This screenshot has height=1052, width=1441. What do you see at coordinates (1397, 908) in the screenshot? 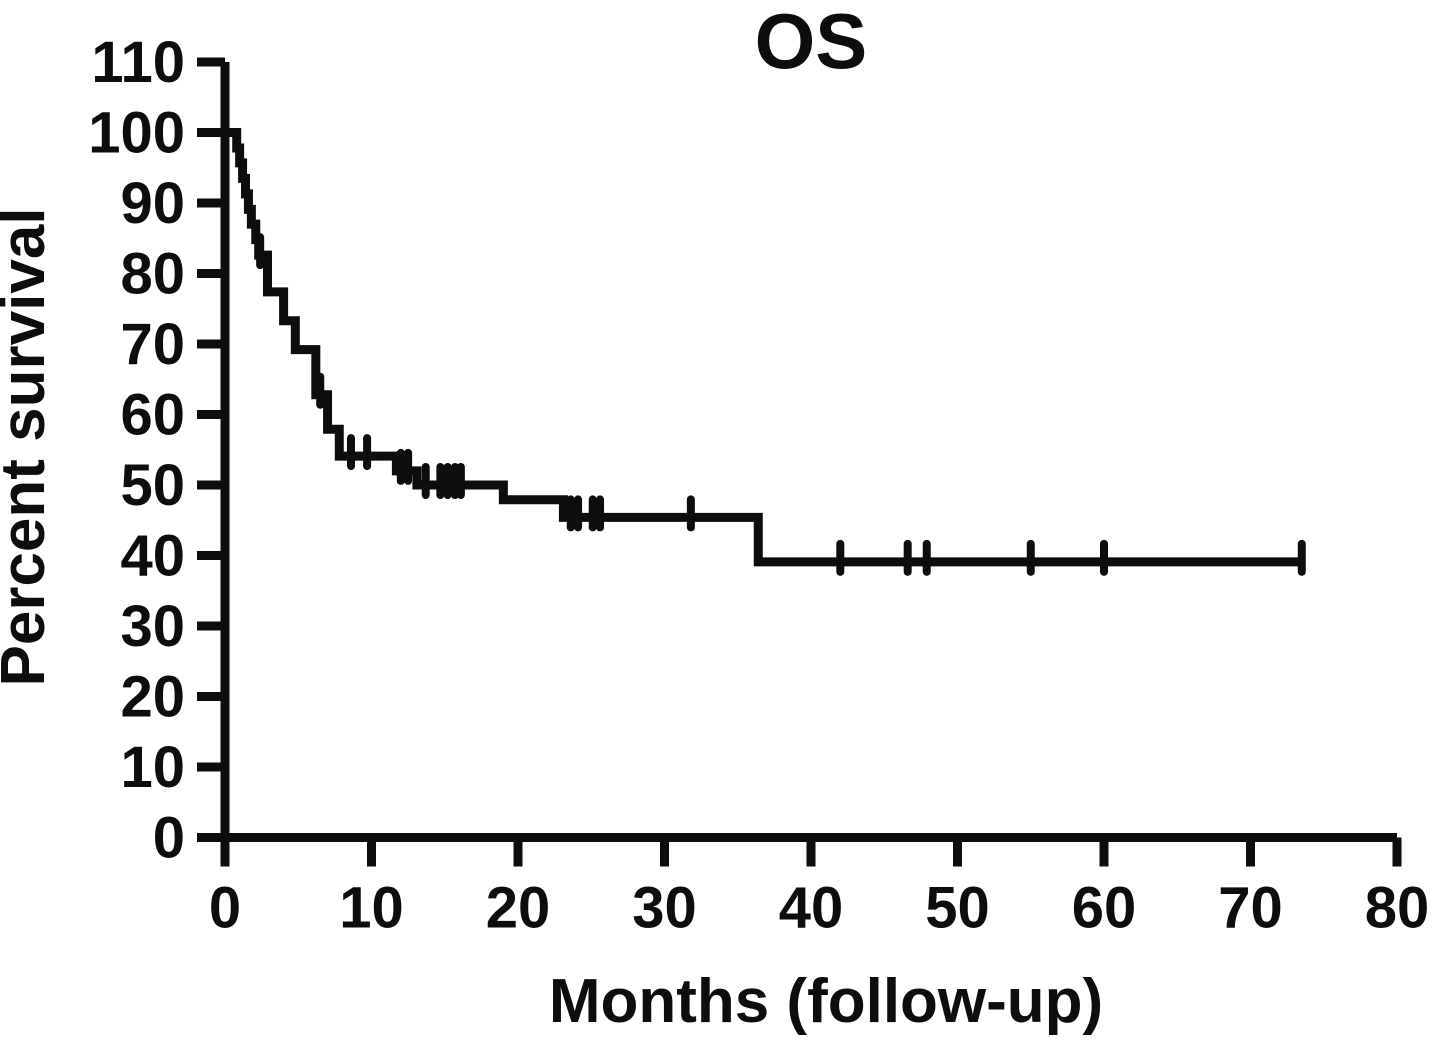
I see `x-tick-label: 80` at bounding box center [1397, 908].